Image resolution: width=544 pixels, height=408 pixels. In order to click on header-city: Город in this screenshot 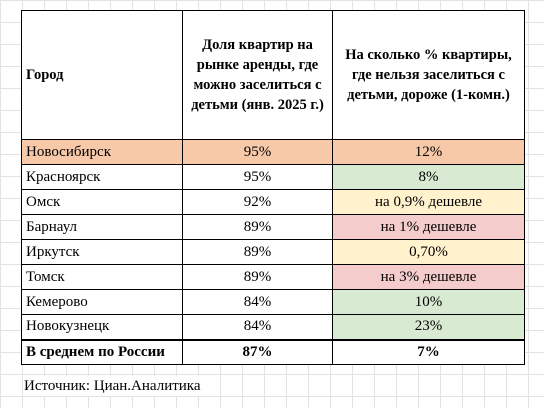, I will do `click(102, 75)`.